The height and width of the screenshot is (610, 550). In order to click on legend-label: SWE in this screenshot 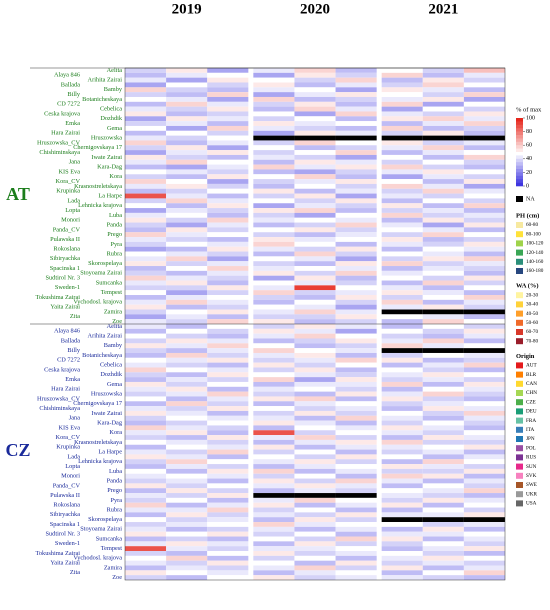, I will do `click(531, 485)`.